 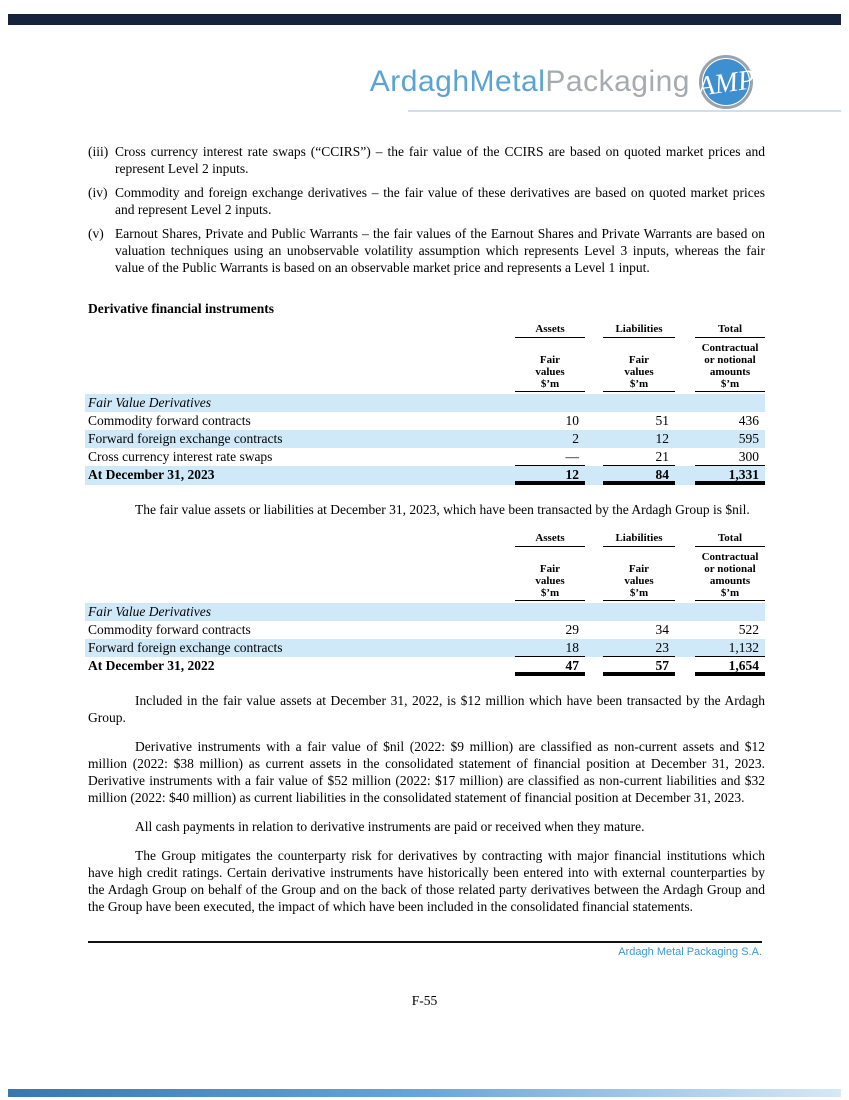 What do you see at coordinates (423, 420) in the screenshot?
I see `table-row: Commodity forward contracts 10 51 436` at bounding box center [423, 420].